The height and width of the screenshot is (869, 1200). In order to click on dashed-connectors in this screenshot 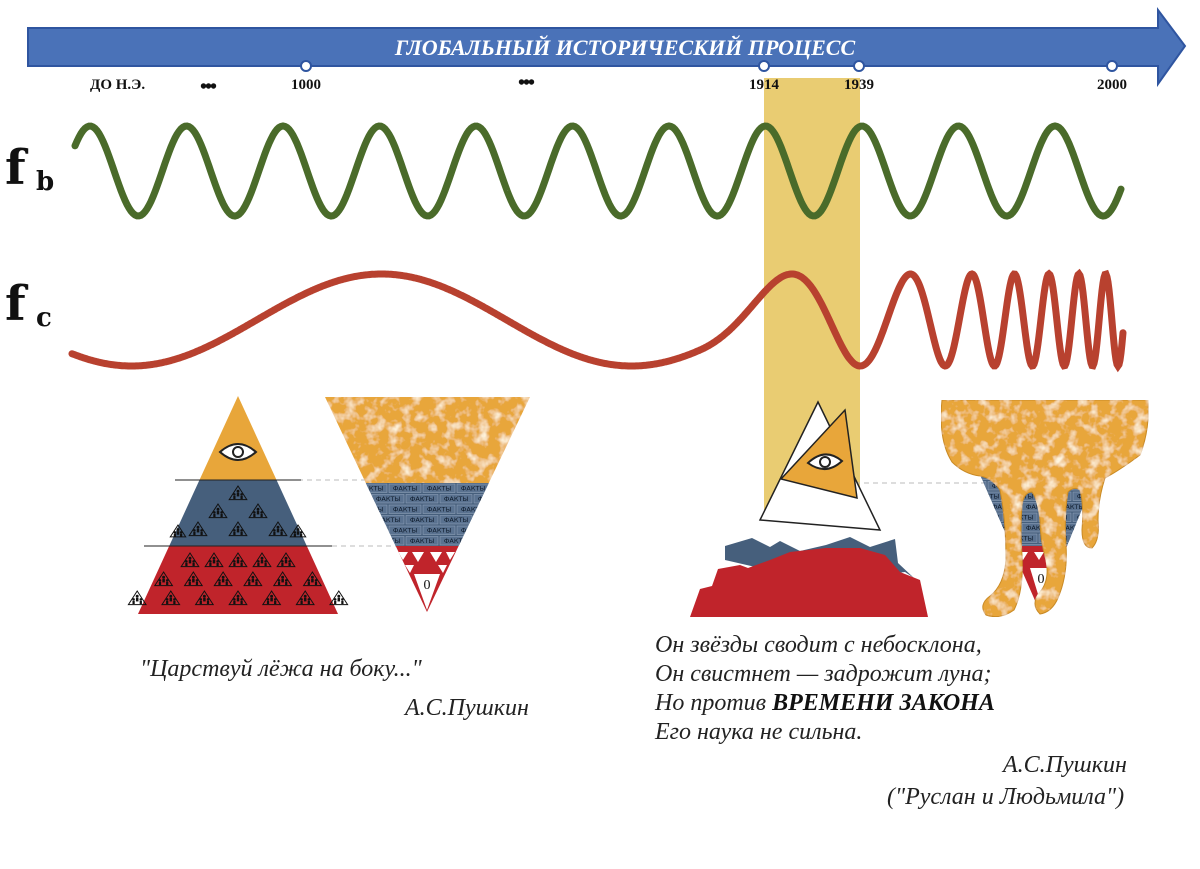, I will do `click(637, 513)`.